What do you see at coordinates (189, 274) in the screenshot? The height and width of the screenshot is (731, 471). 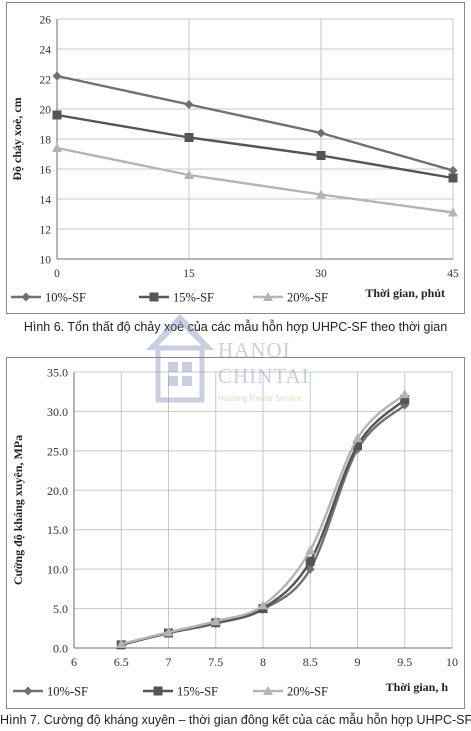 I see `c1-x-tick-label-1: 15` at bounding box center [189, 274].